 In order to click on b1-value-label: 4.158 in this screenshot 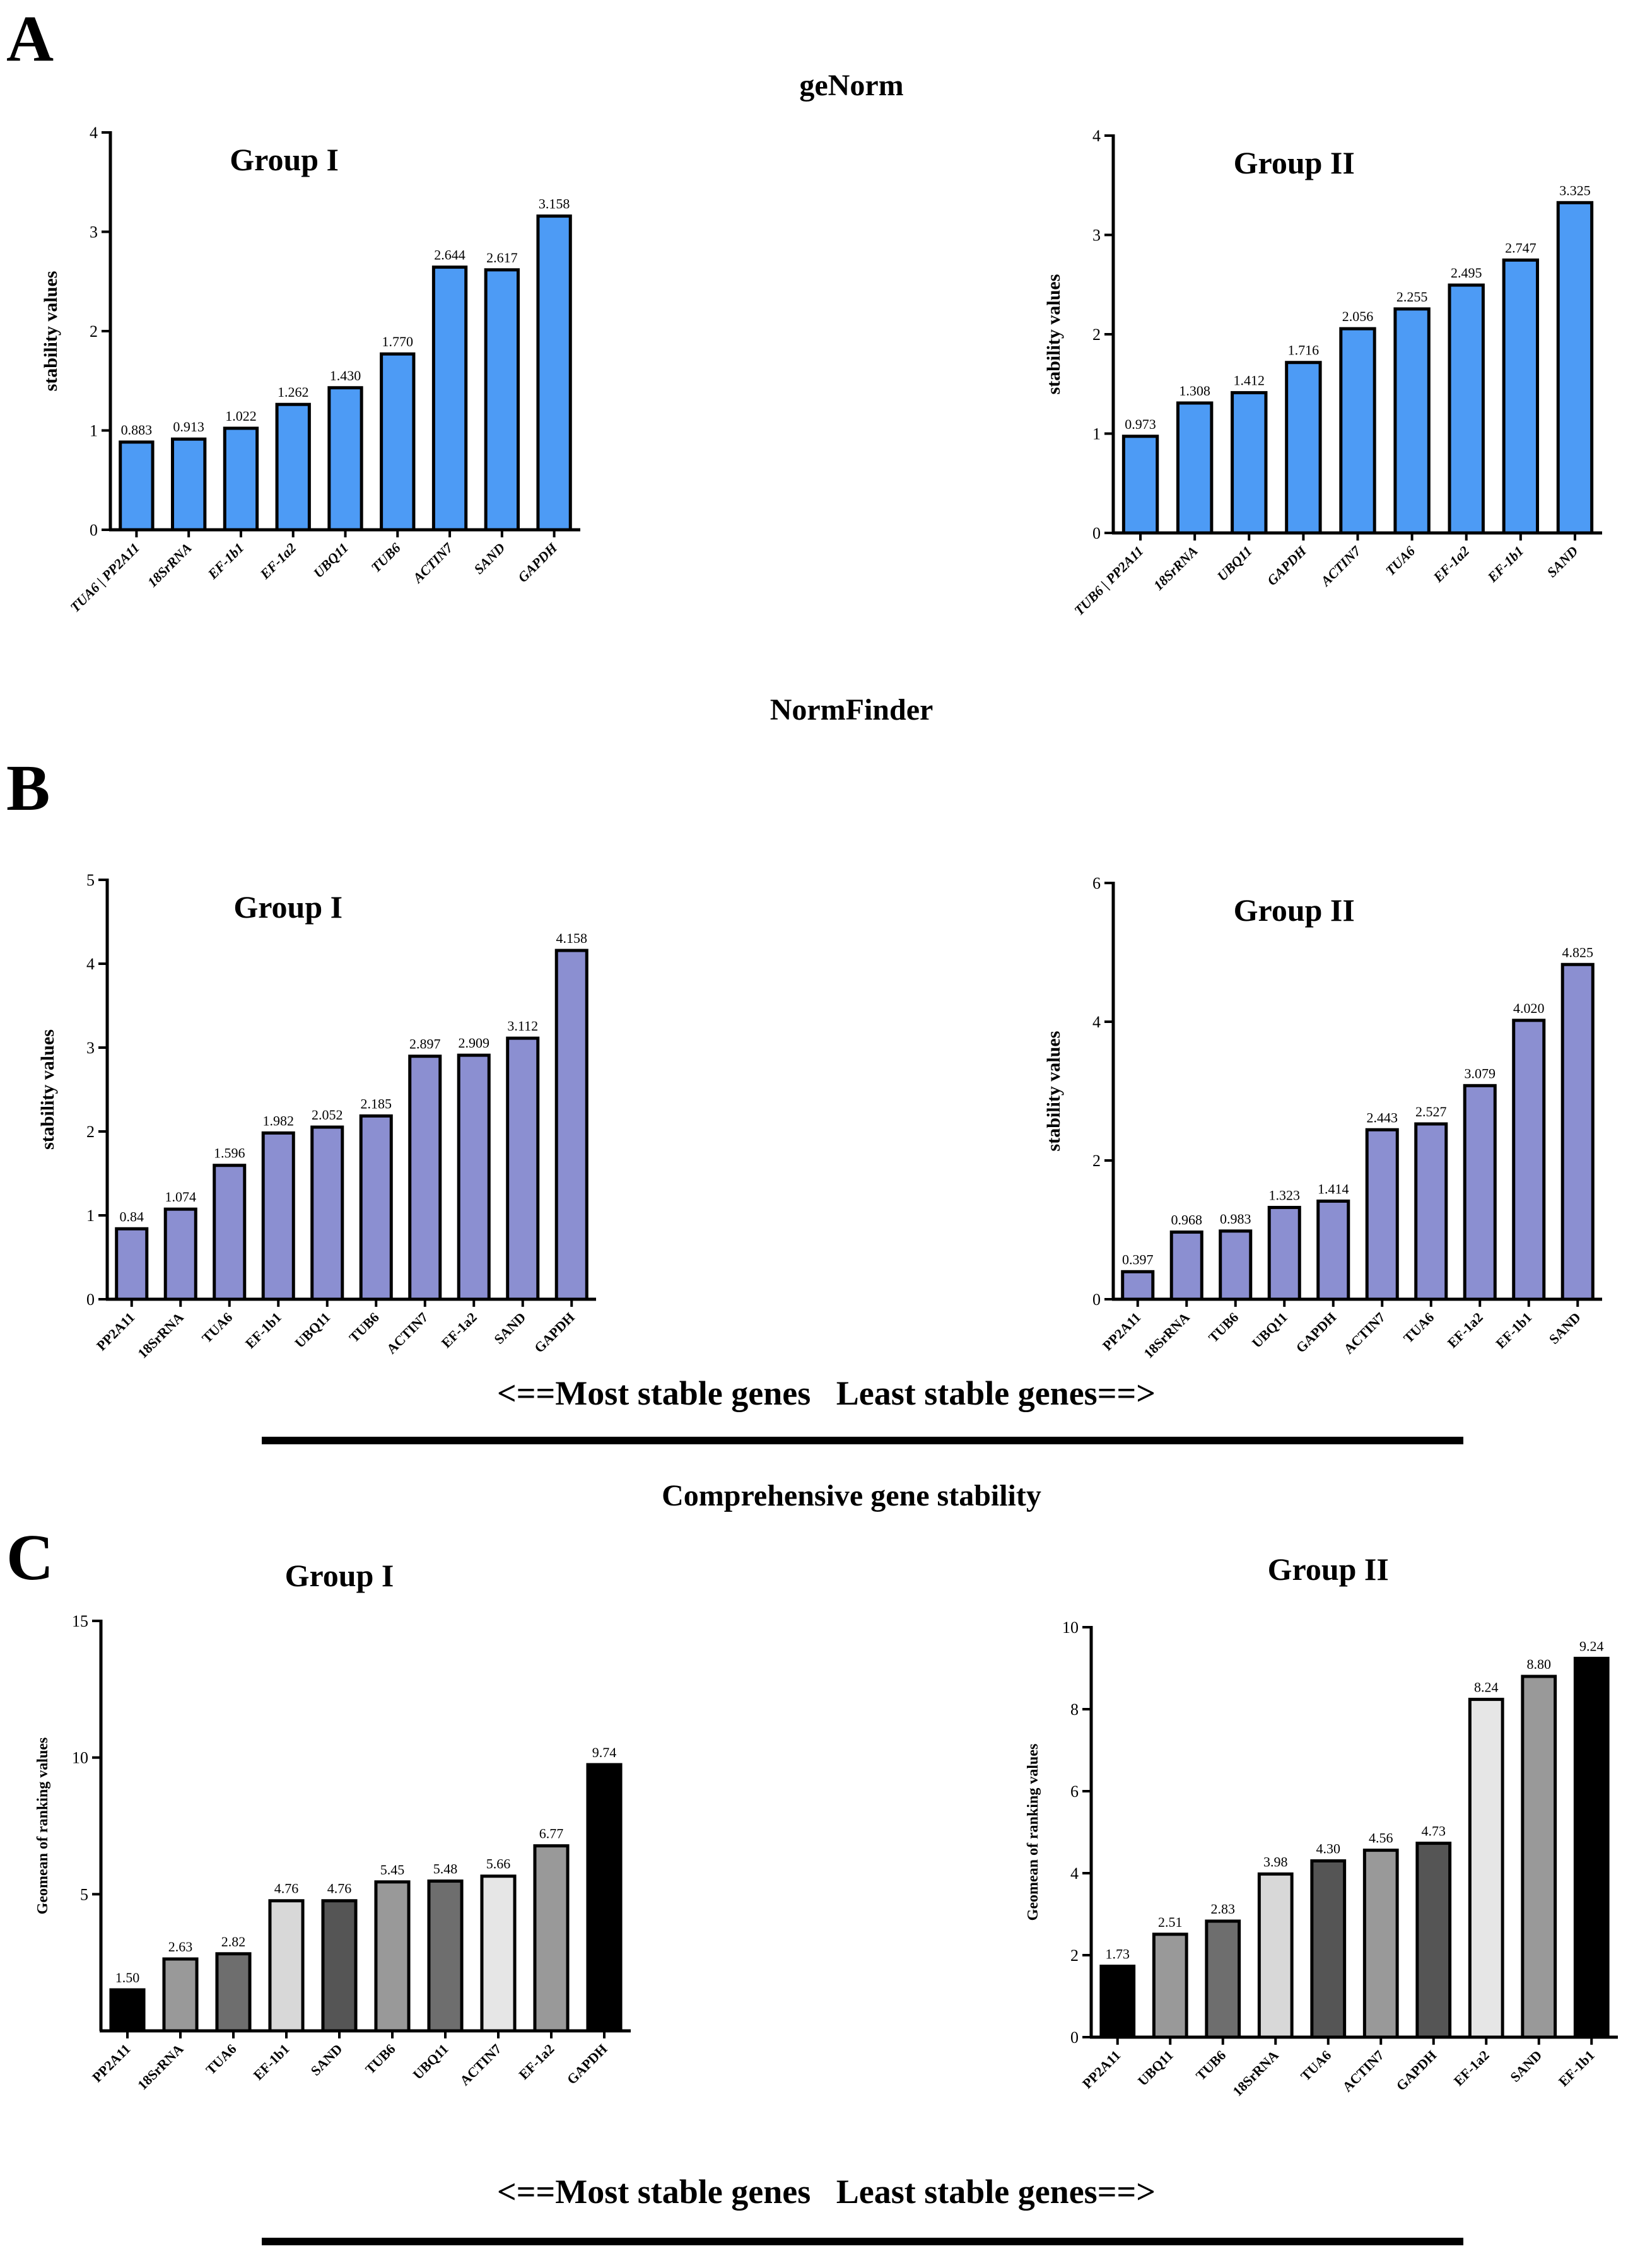, I will do `click(572, 938)`.